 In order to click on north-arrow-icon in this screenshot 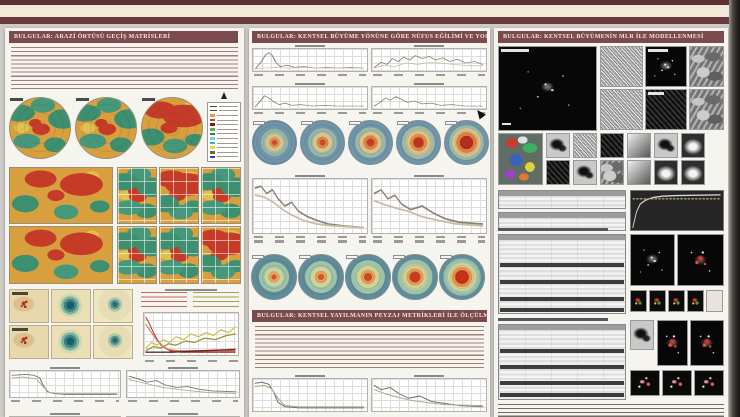, I will do `click(224, 95)`.